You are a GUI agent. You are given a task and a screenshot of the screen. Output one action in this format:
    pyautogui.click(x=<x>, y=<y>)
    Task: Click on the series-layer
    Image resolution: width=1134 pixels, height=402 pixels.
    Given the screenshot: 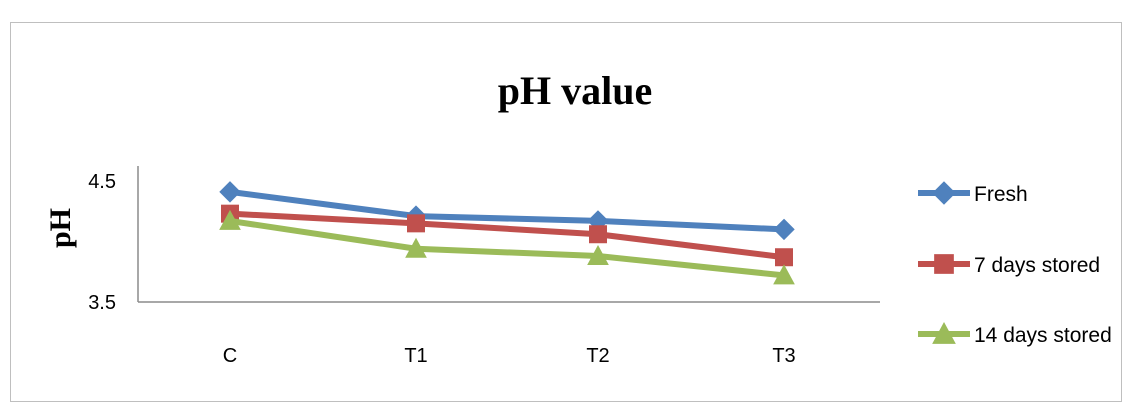 What is the action you would take?
    pyautogui.click(x=507, y=233)
    